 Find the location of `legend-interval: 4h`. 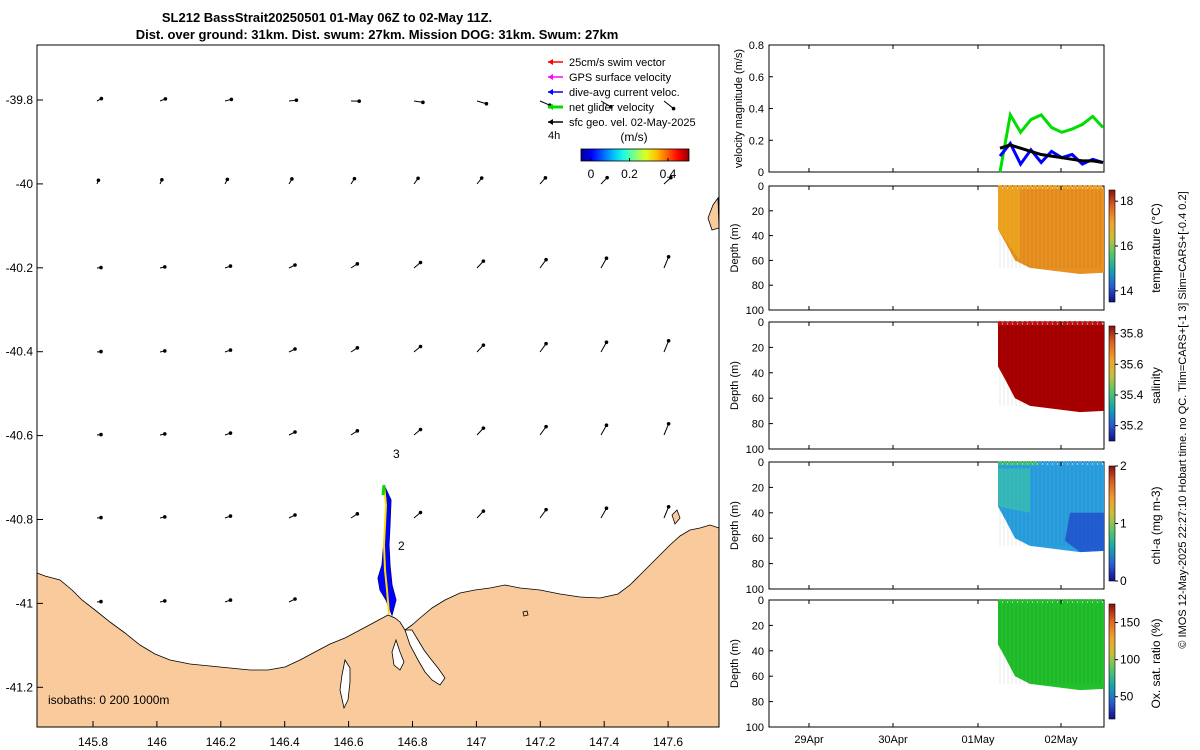

legend-interval: 4h is located at coordinates (554, 136).